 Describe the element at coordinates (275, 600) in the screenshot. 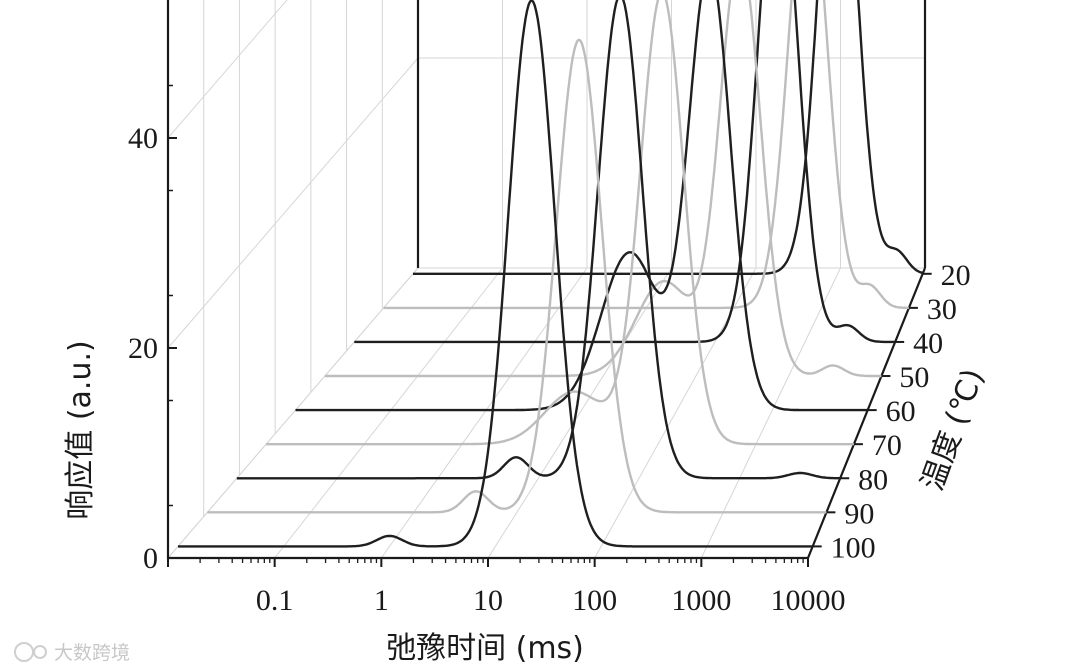

I see `x-tick-label: 0.1` at that location.